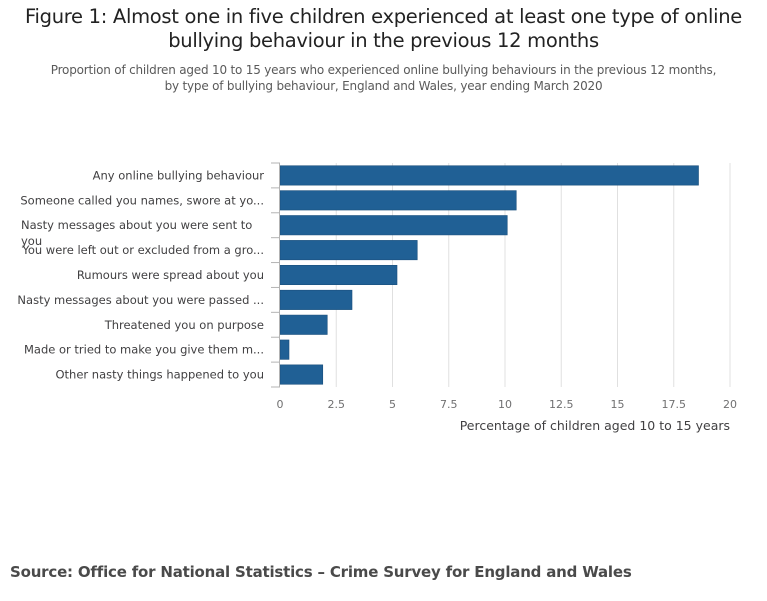 The height and width of the screenshot is (601, 767). Describe the element at coordinates (179, 175) in the screenshot. I see `category-label: Any online bullying behaviour` at that location.